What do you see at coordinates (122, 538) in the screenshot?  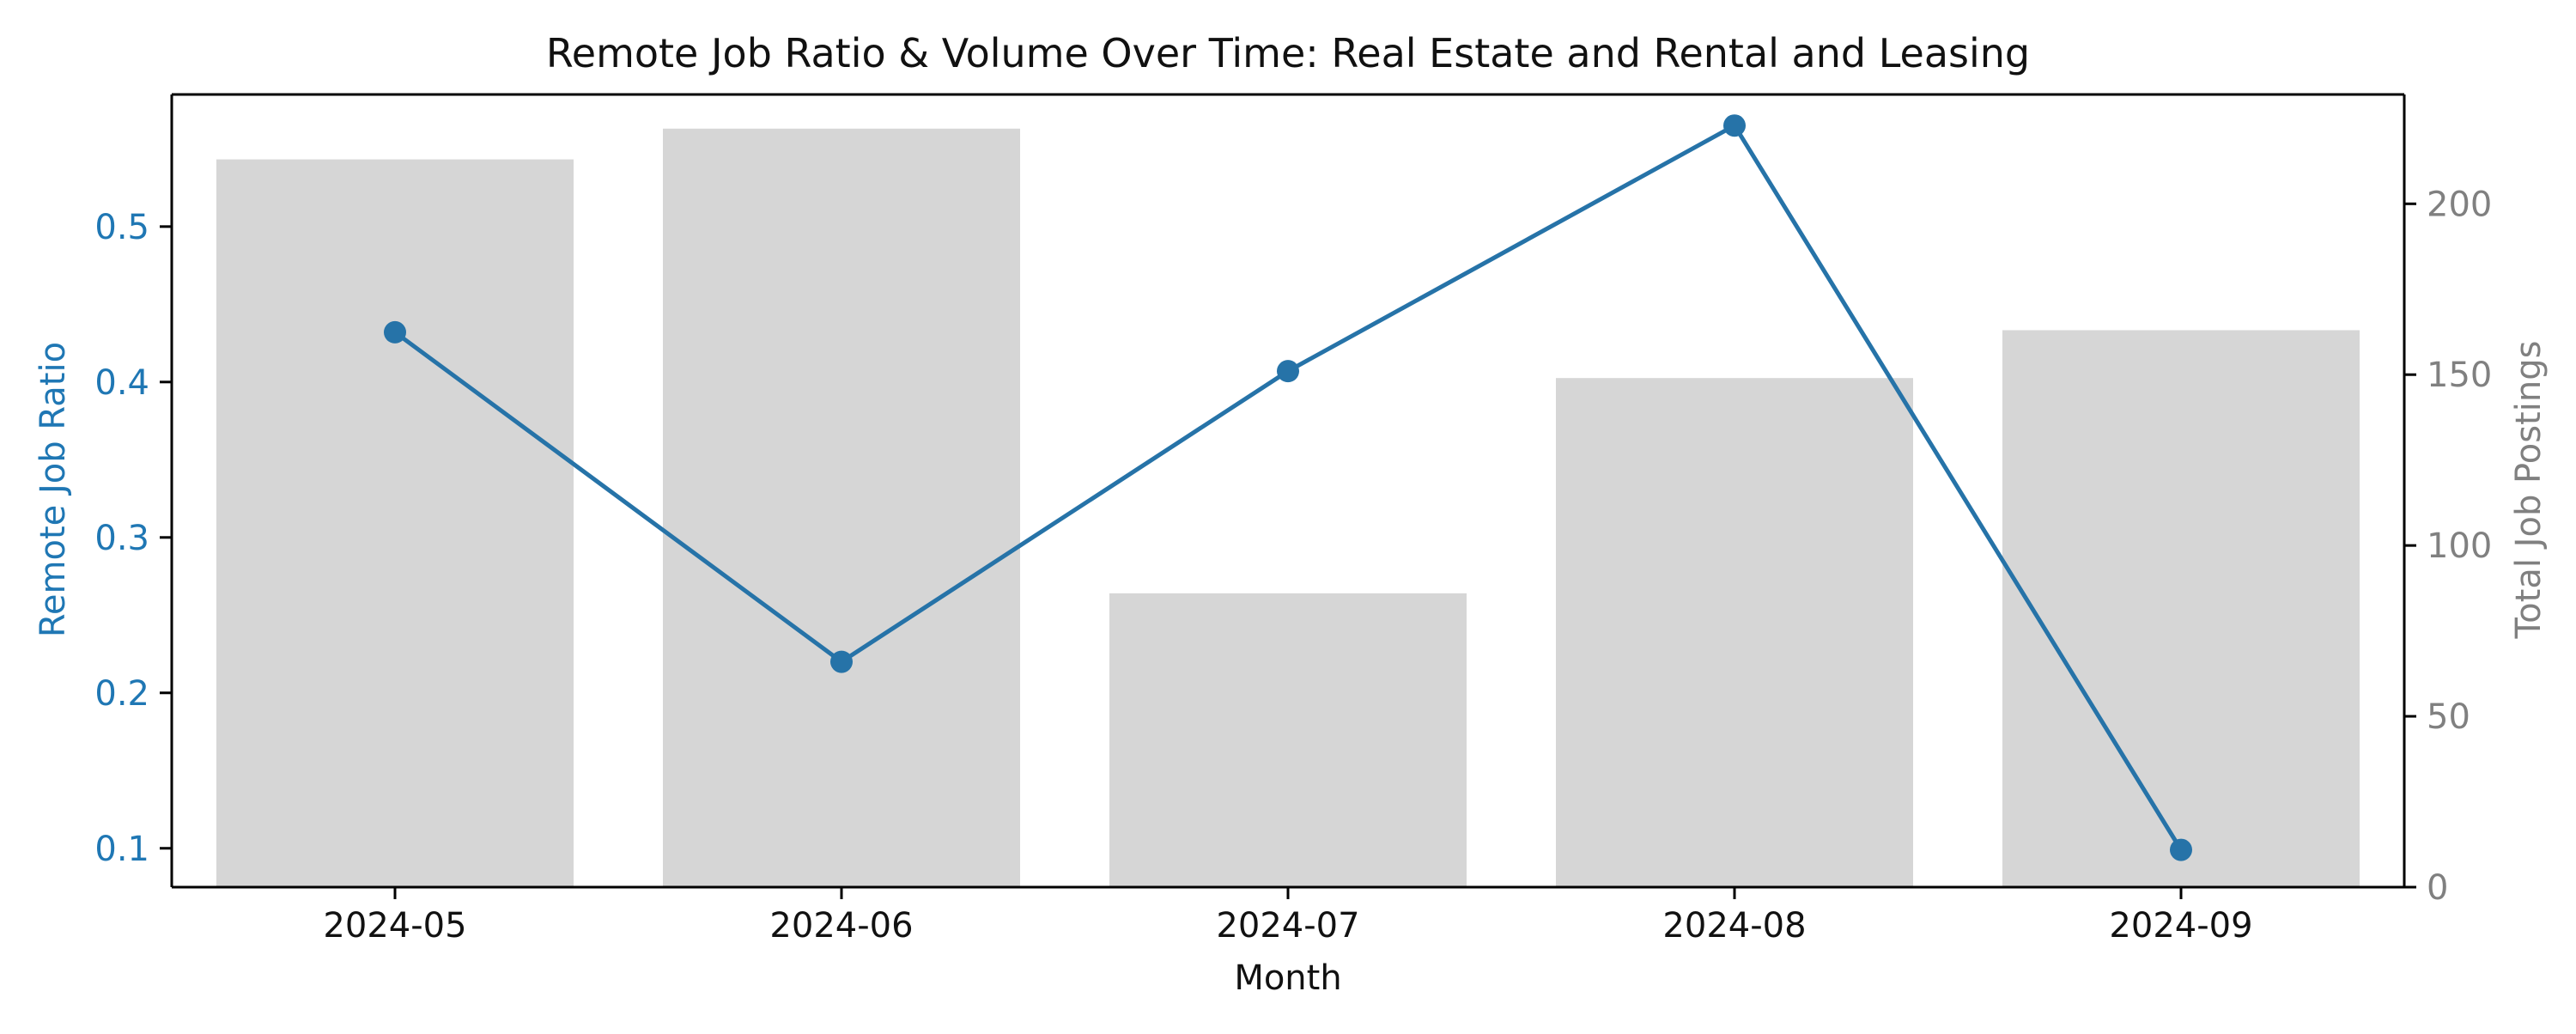 I see `left-y-tick-label: 0.3` at bounding box center [122, 538].